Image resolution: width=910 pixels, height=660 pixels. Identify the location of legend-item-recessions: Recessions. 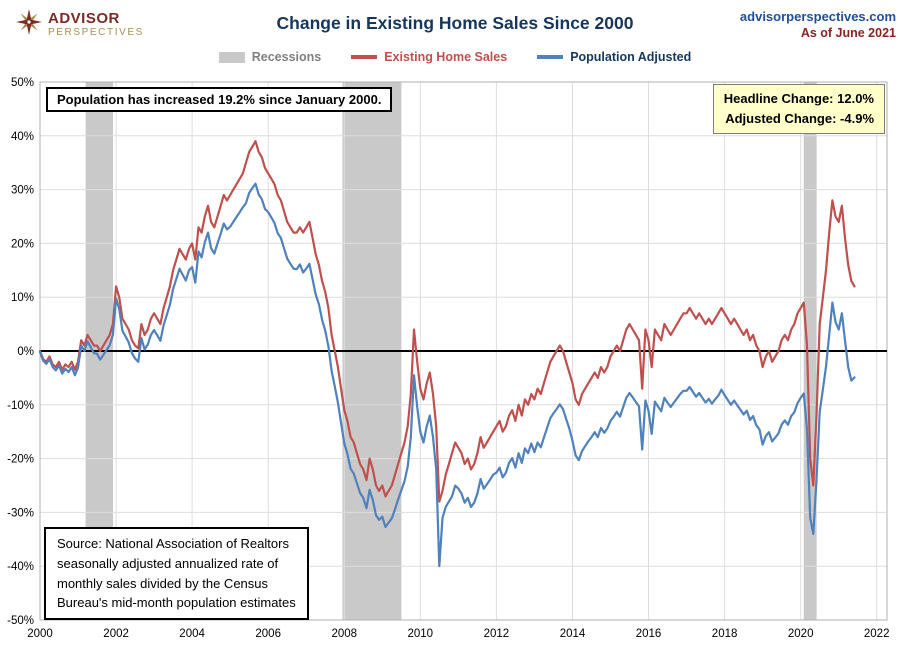
(270, 57).